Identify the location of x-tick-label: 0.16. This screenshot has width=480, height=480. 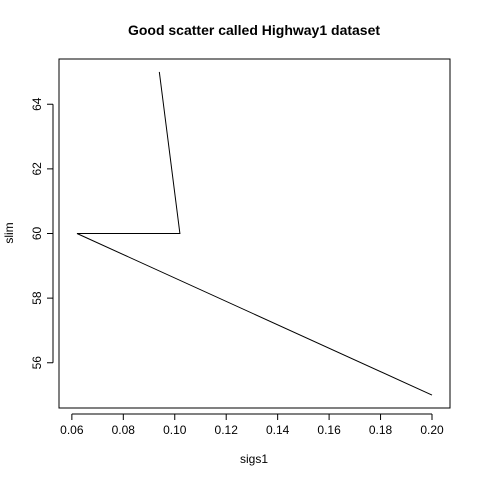
(329, 430).